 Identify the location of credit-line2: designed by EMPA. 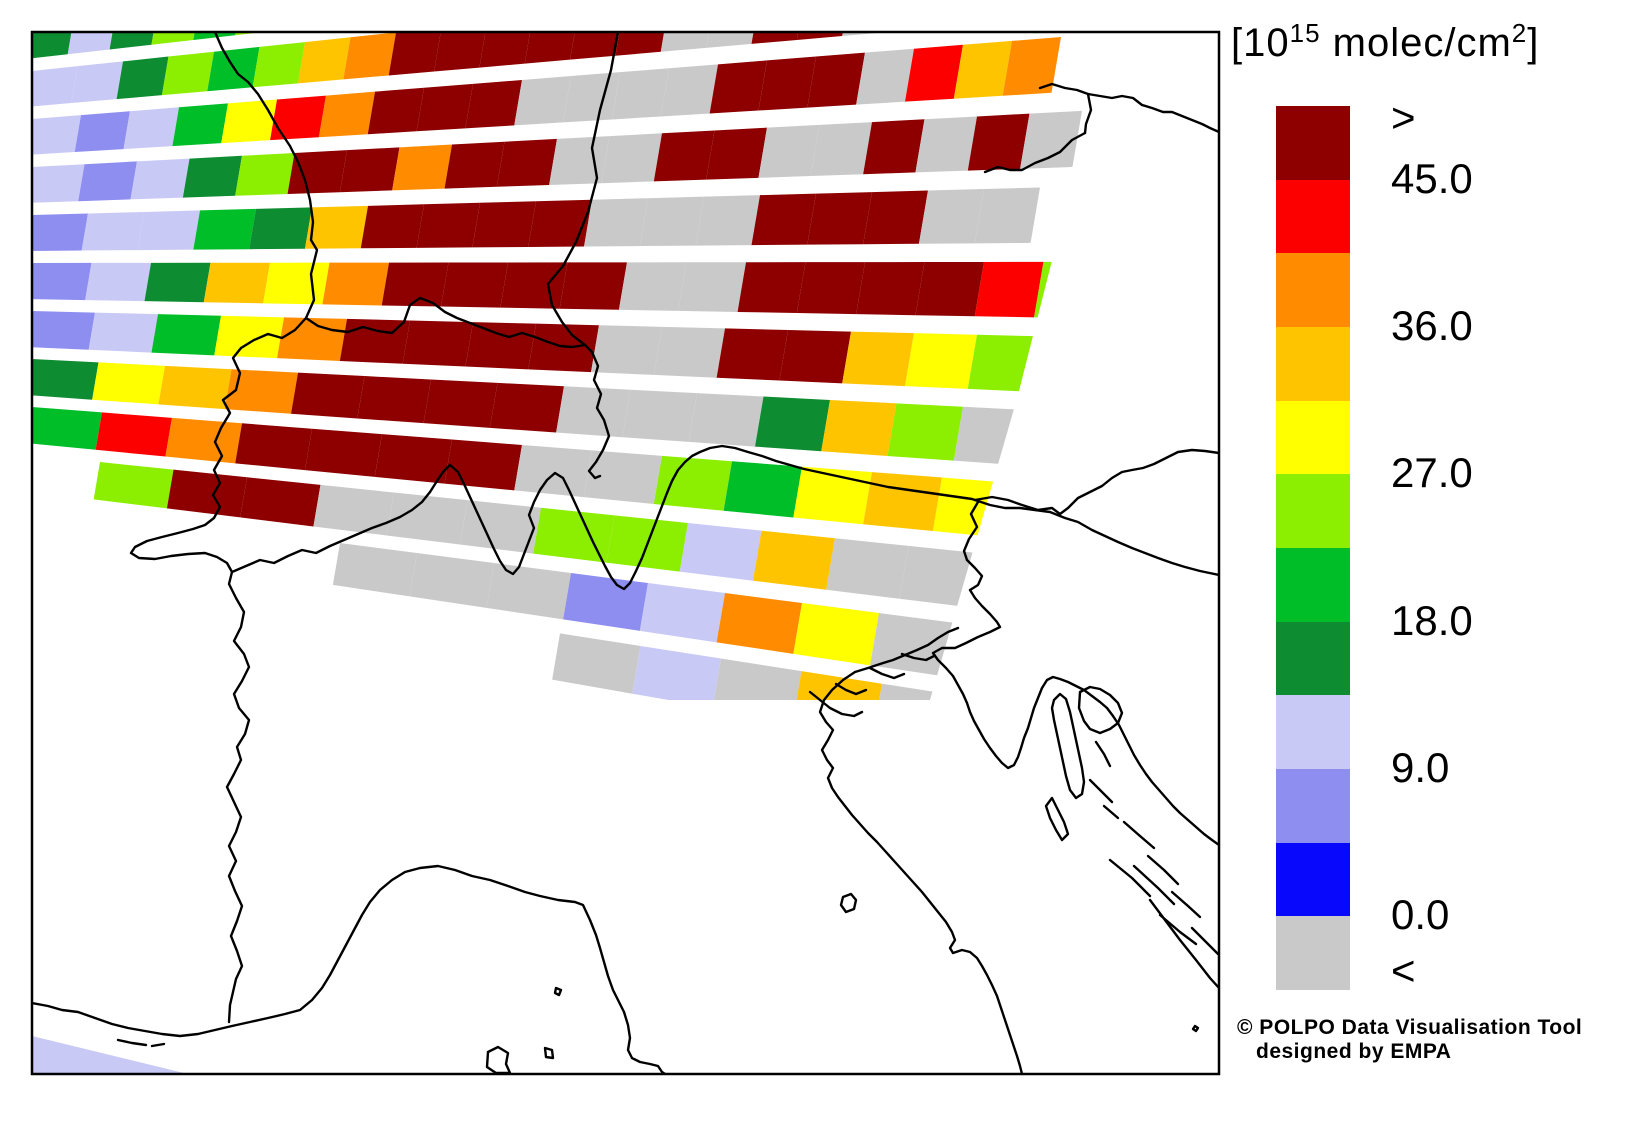
(1354, 1051).